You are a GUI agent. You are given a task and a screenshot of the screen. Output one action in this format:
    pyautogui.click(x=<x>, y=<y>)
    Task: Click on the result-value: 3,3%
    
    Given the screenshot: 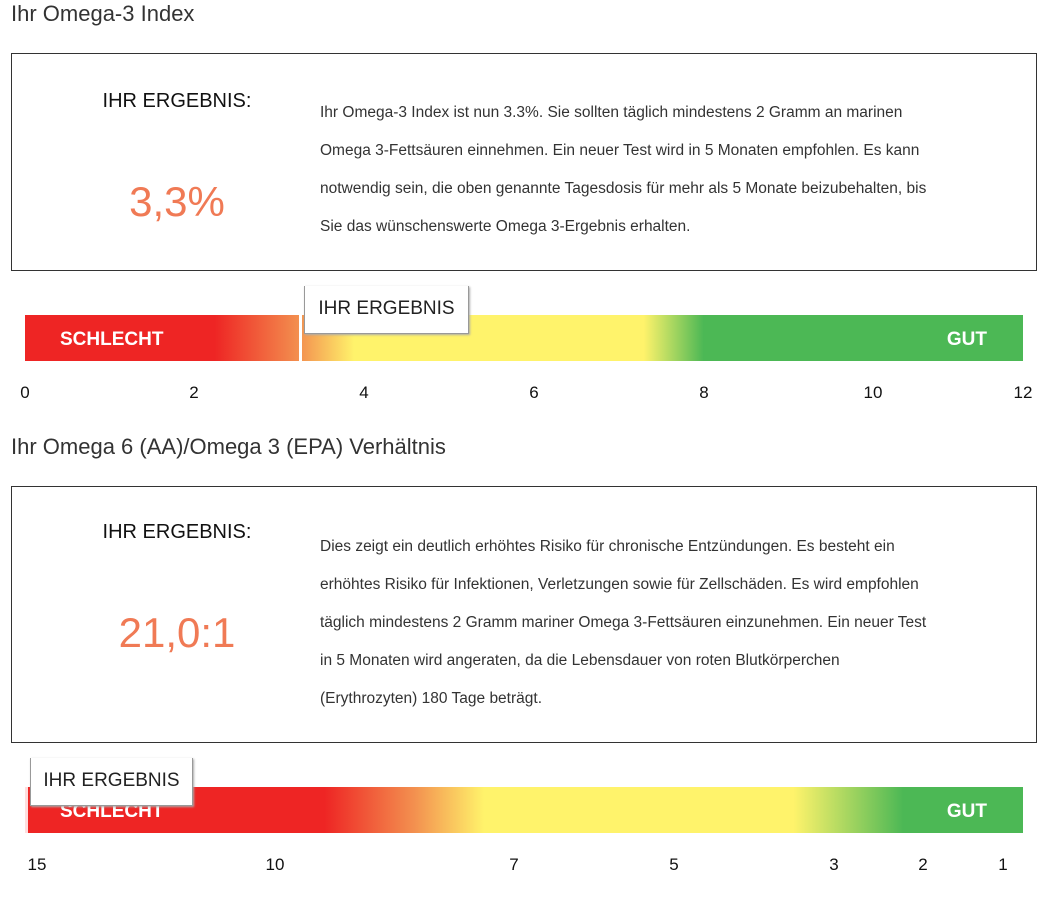 What is the action you would take?
    pyautogui.click(x=177, y=201)
    